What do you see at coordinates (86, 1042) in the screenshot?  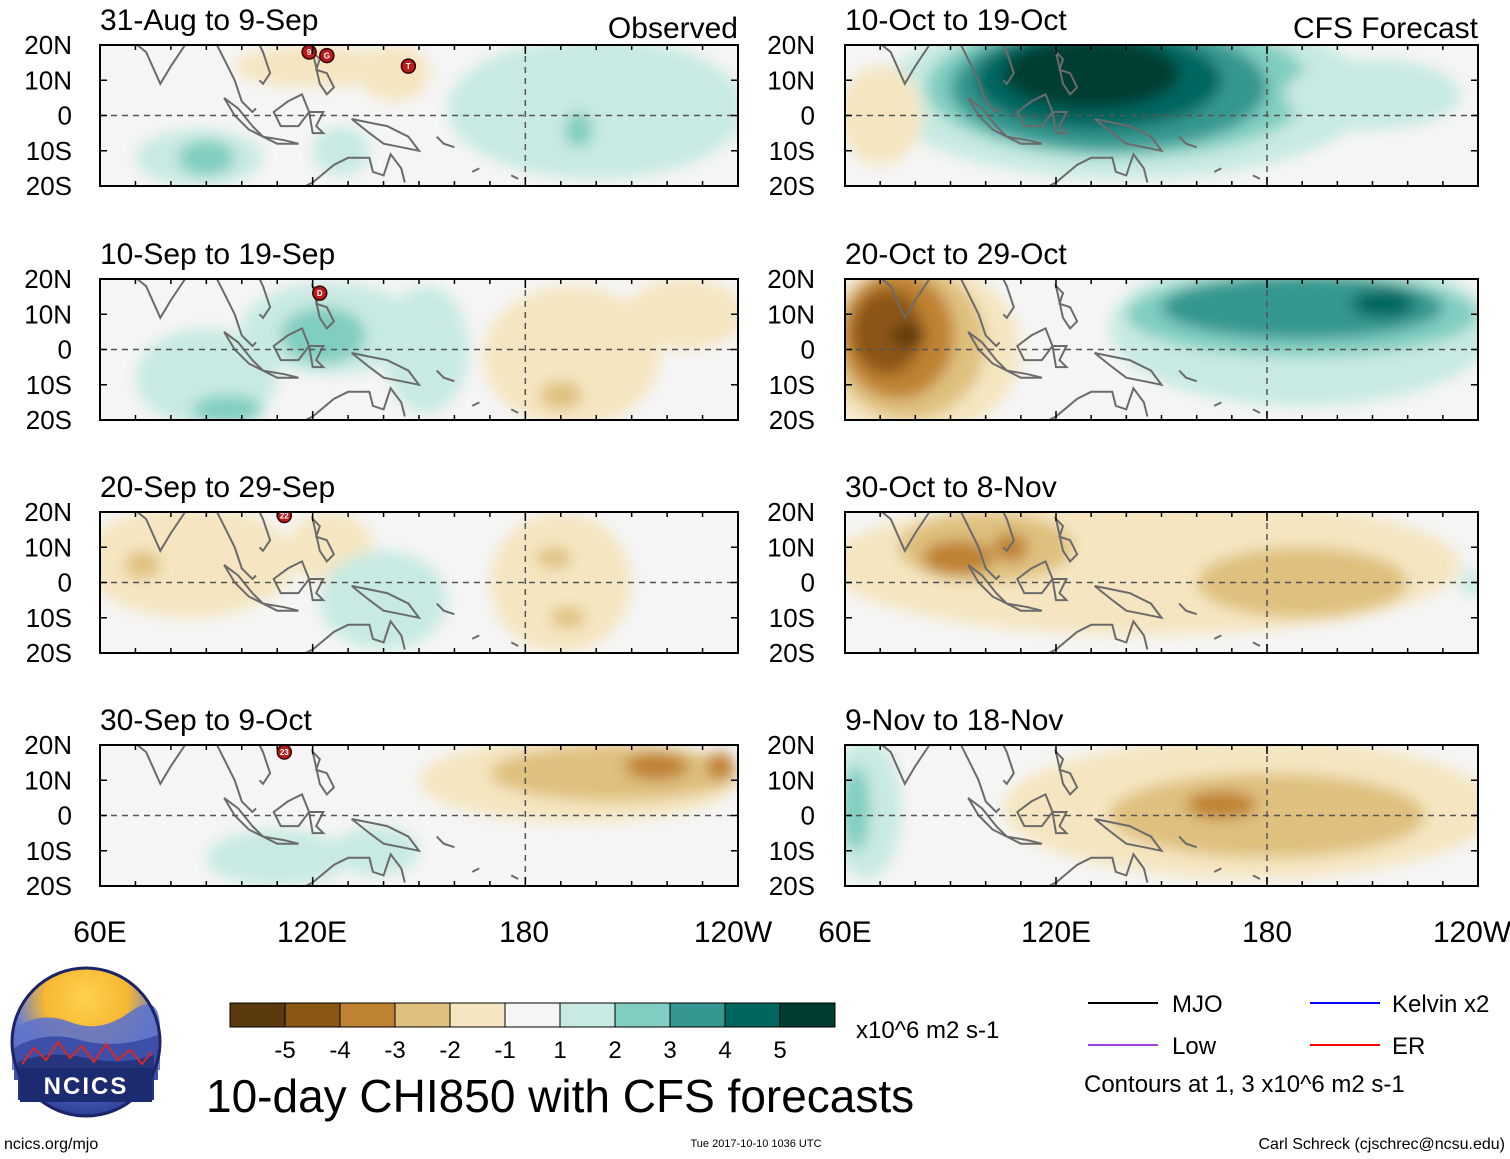 I see `ncics-logo: NCICS` at bounding box center [86, 1042].